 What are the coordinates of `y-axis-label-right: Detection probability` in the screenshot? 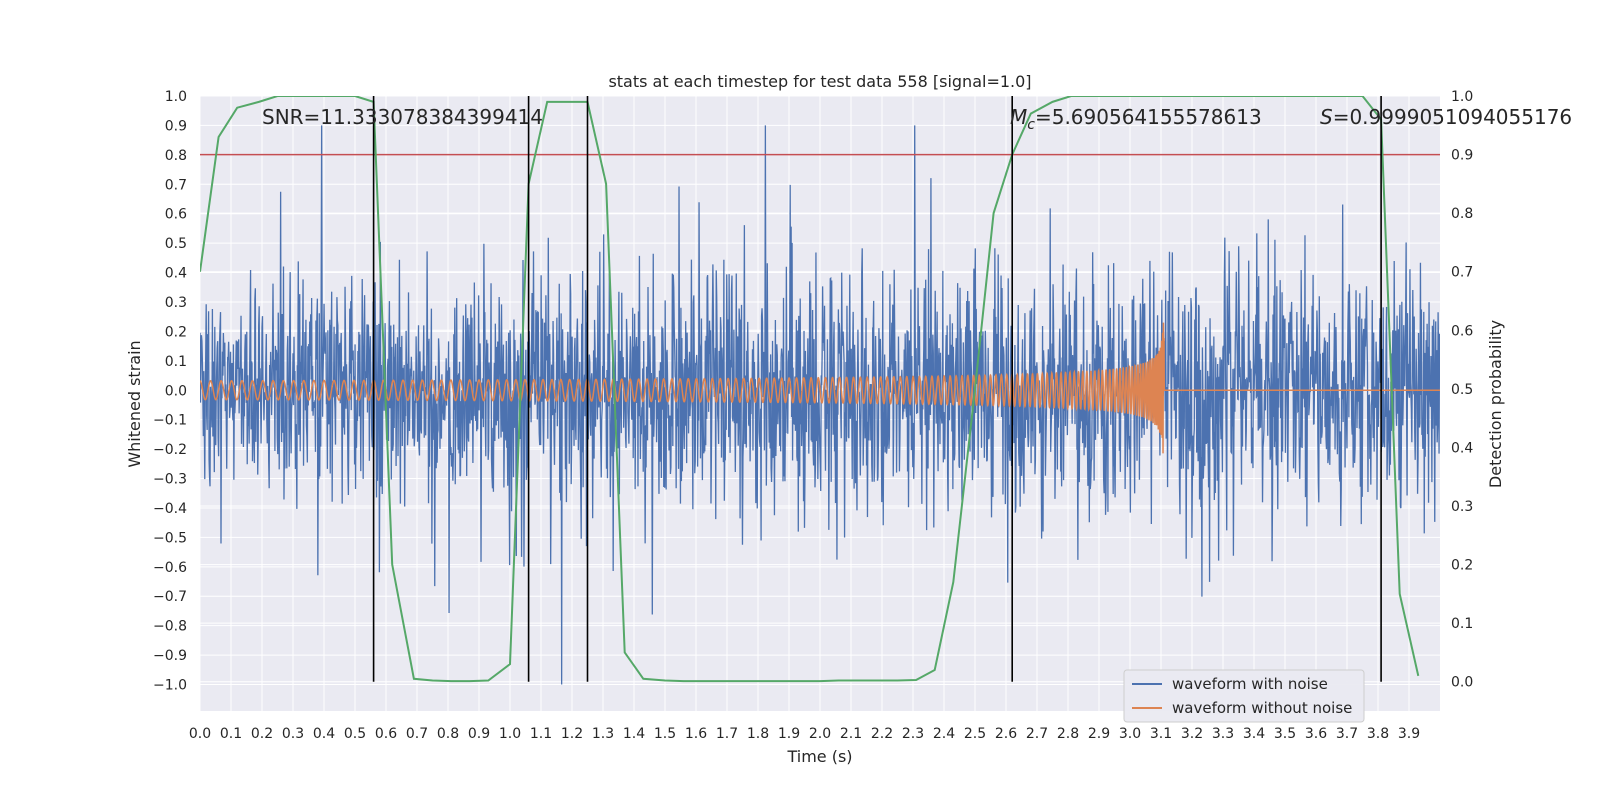 It's located at (1495, 404).